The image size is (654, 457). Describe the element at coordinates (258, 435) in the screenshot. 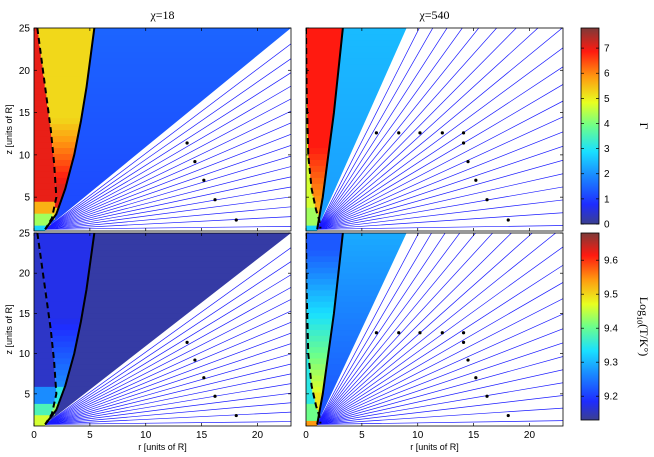

I see `x-tick-label: 20` at that location.